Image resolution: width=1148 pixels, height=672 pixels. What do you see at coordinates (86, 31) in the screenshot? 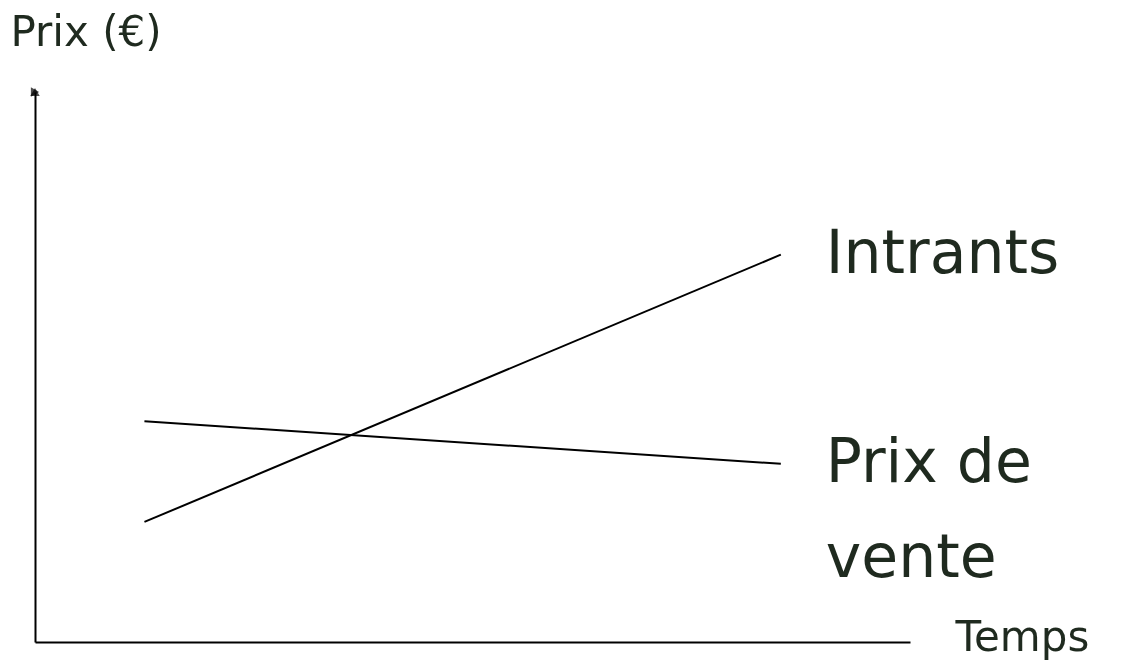
I see `y-axis-title: Prix (€)` at bounding box center [86, 31].